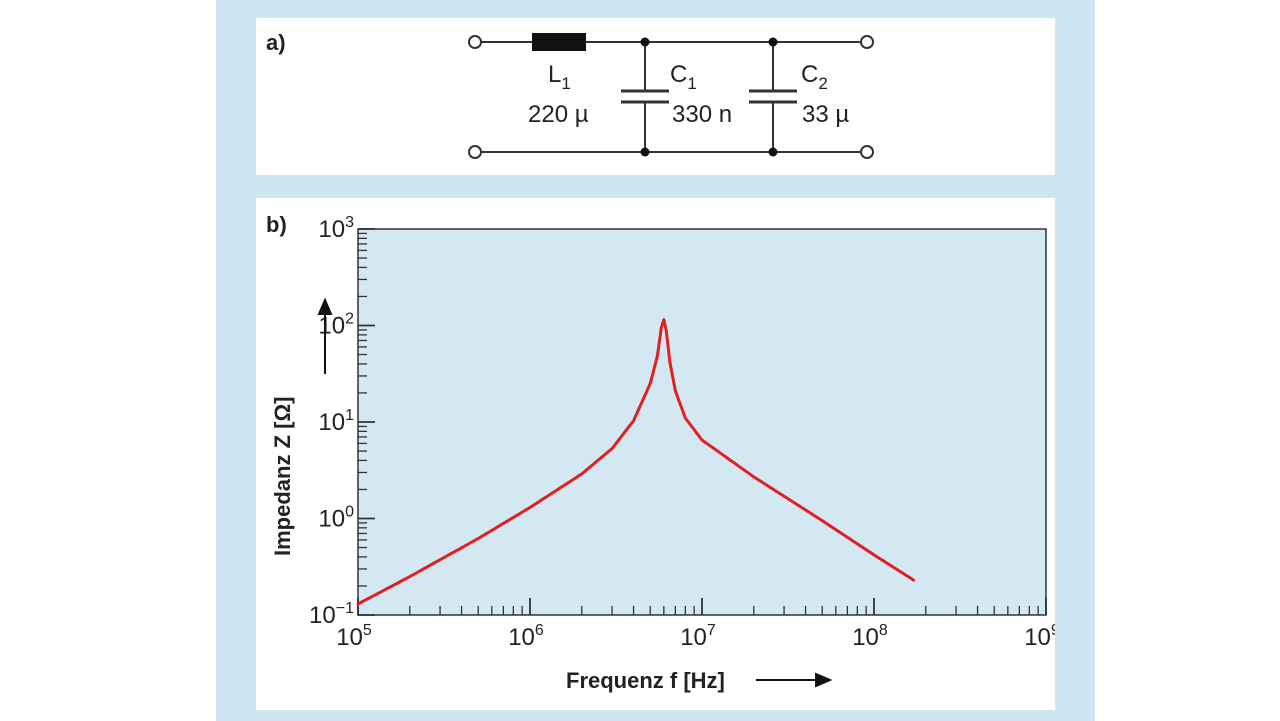 The width and height of the screenshot is (1280, 721). What do you see at coordinates (825, 114) in the screenshot?
I see `c2-value: 33 µ` at bounding box center [825, 114].